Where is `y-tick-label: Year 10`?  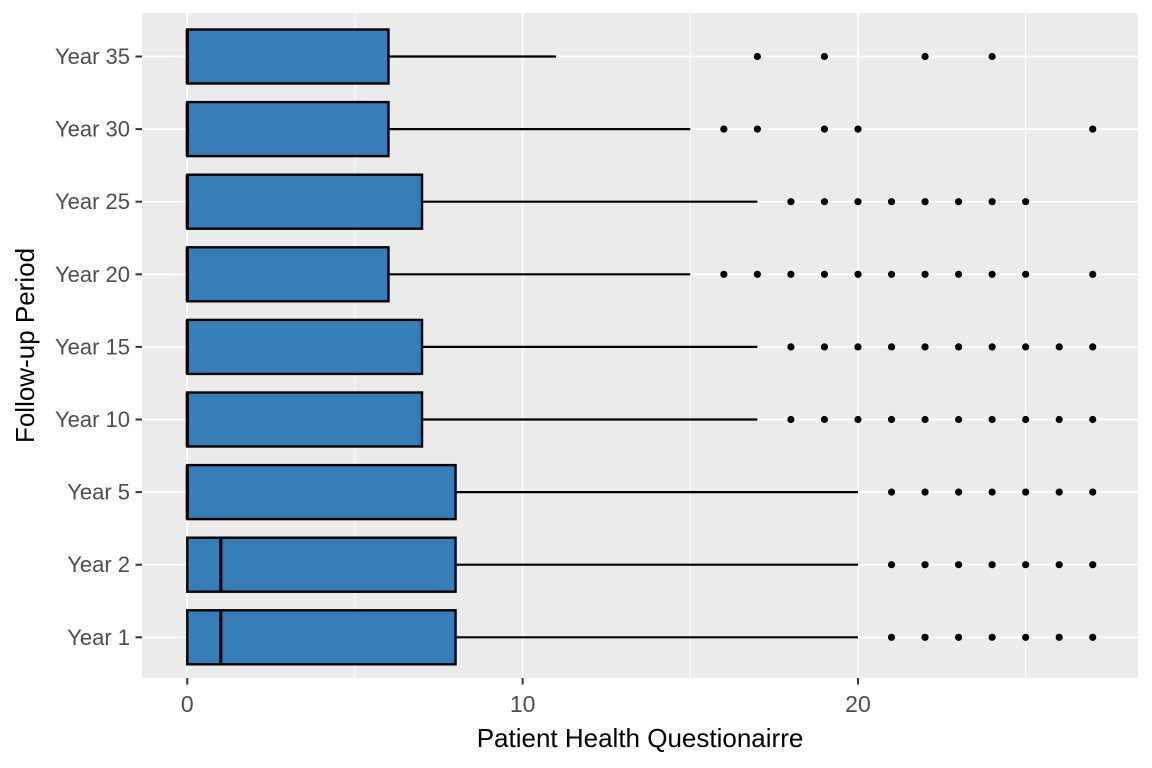
y-tick-label: Year 10 is located at coordinates (92, 419).